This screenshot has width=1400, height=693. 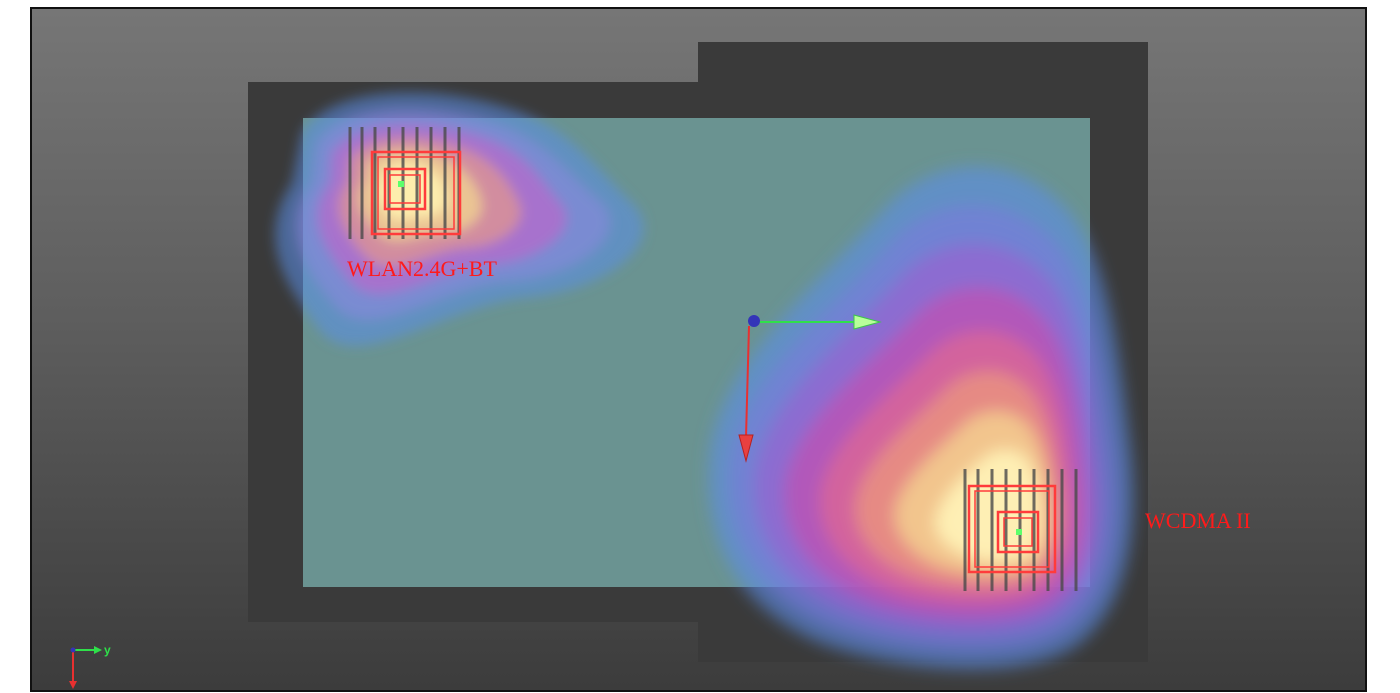 I want to click on antenna-label-a: WLAN2.4G+BT, so click(x=422, y=268).